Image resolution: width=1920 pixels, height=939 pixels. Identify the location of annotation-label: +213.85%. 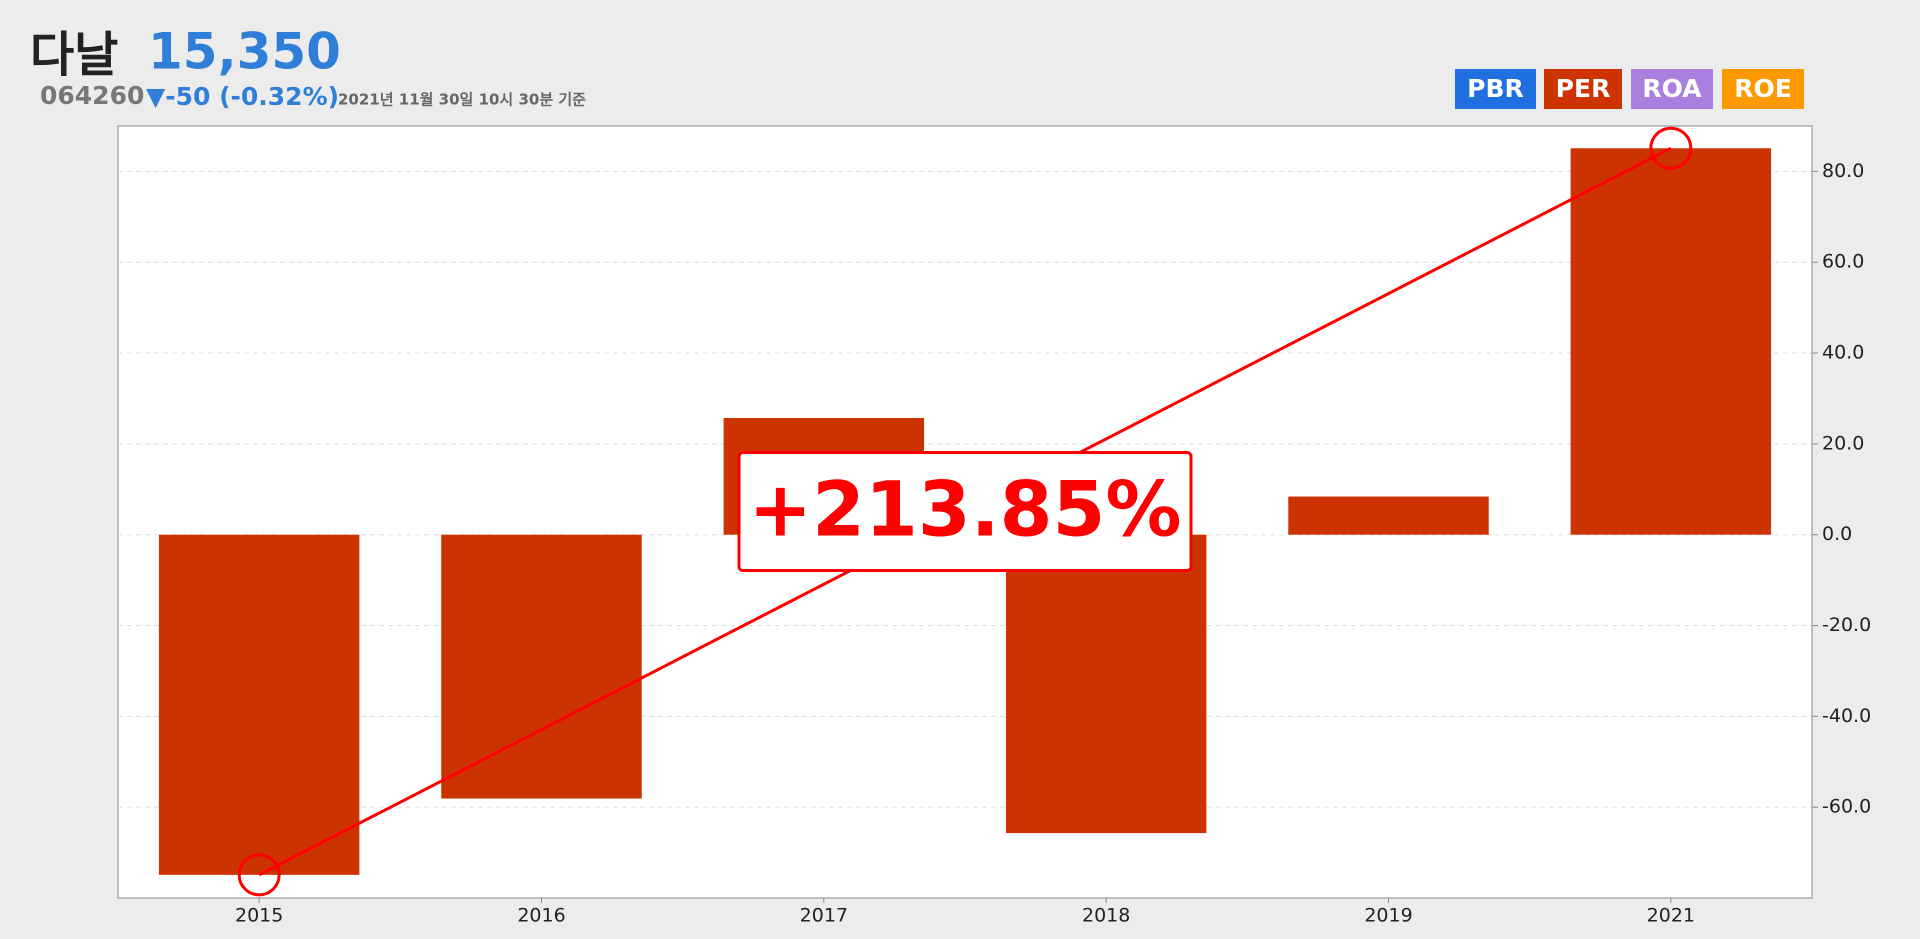
(964, 509).